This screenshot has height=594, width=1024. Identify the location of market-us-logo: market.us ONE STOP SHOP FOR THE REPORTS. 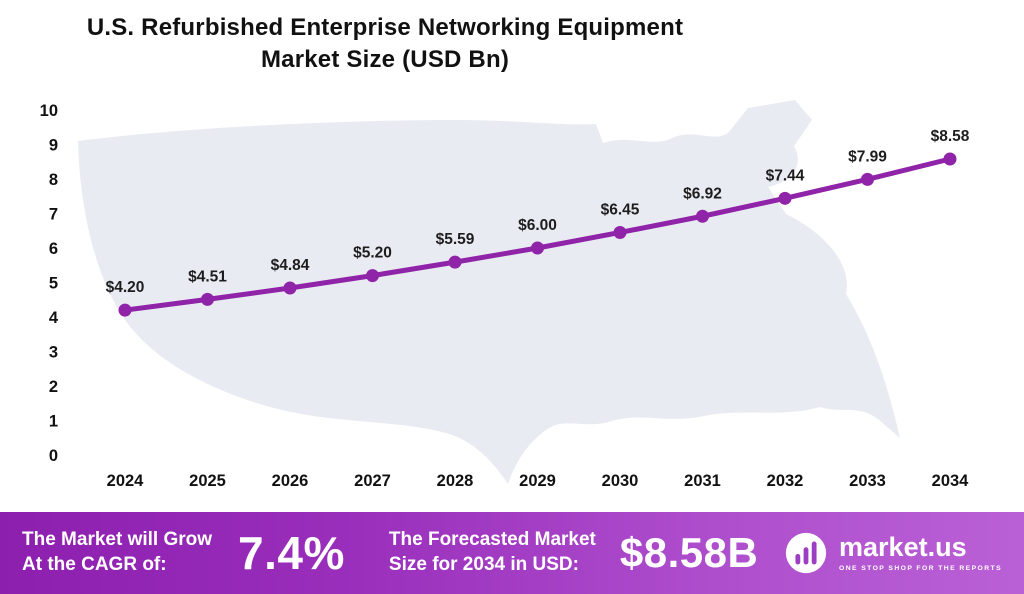
(892, 553).